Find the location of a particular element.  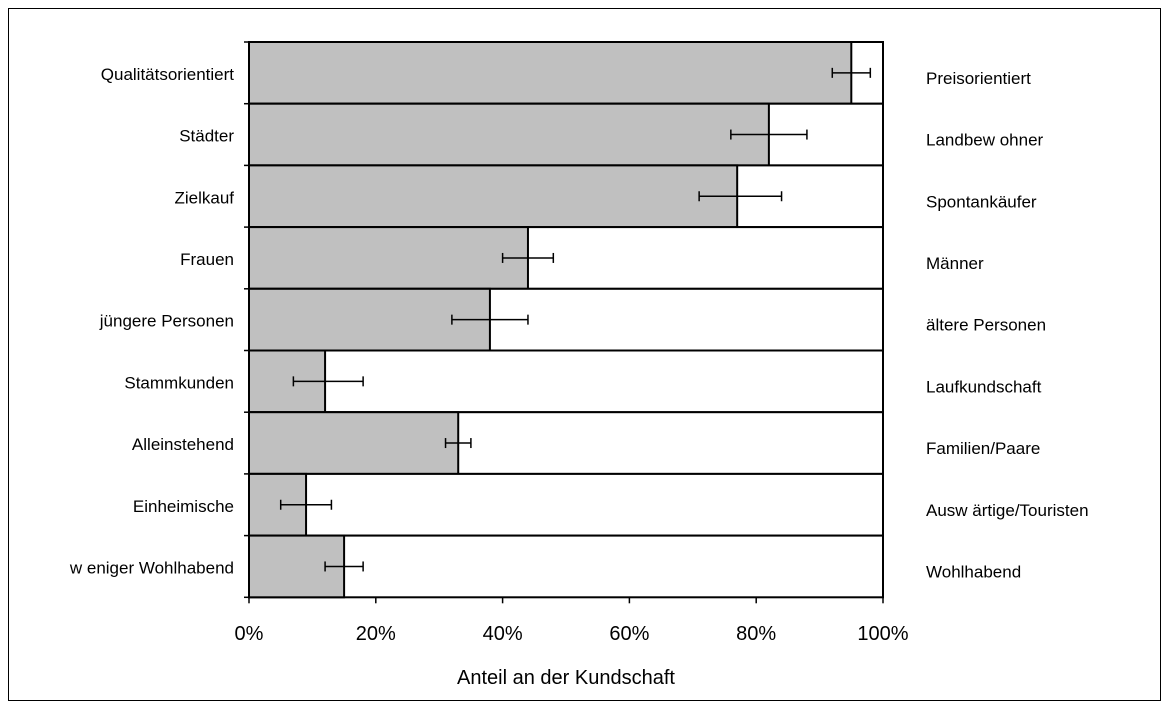

x-tick-label: 40% is located at coordinates (503, 634).